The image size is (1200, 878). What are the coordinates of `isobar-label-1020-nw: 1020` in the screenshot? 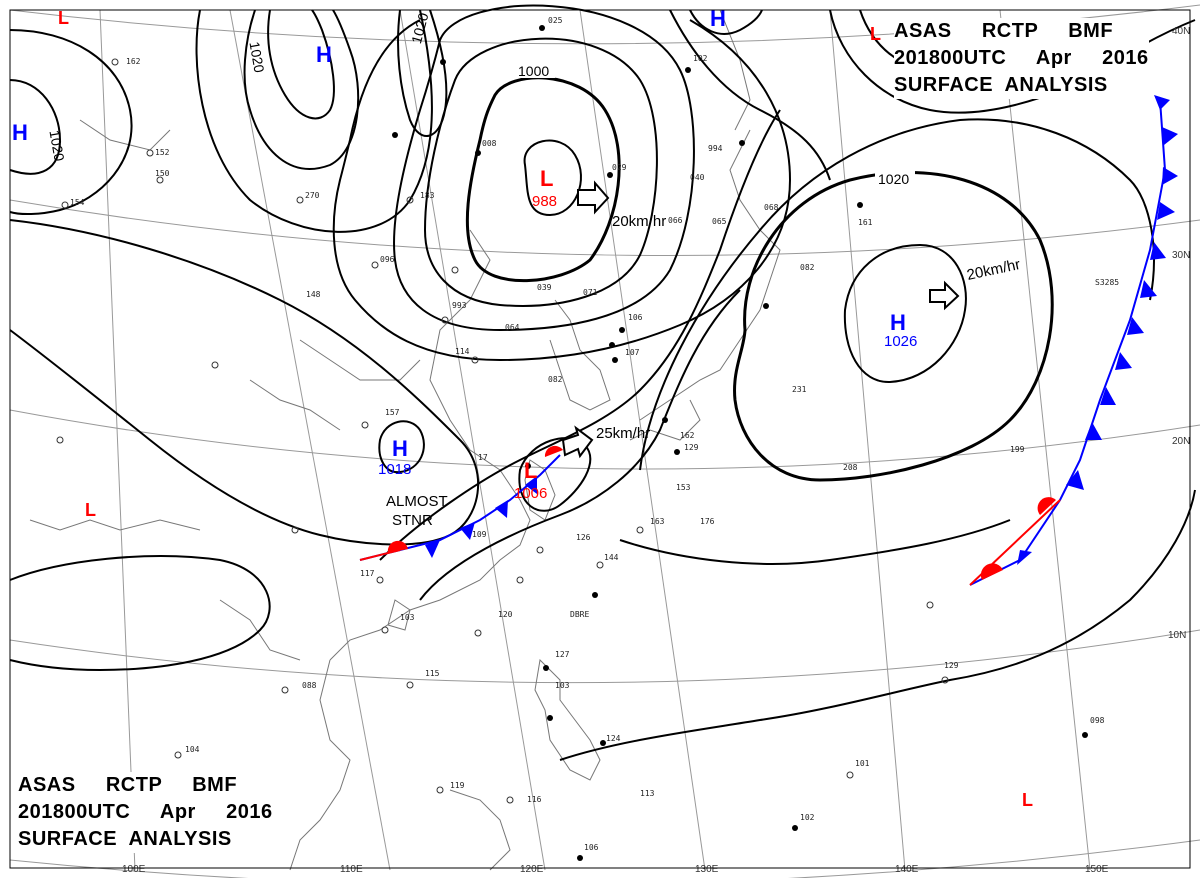 It's located at (256, 57).